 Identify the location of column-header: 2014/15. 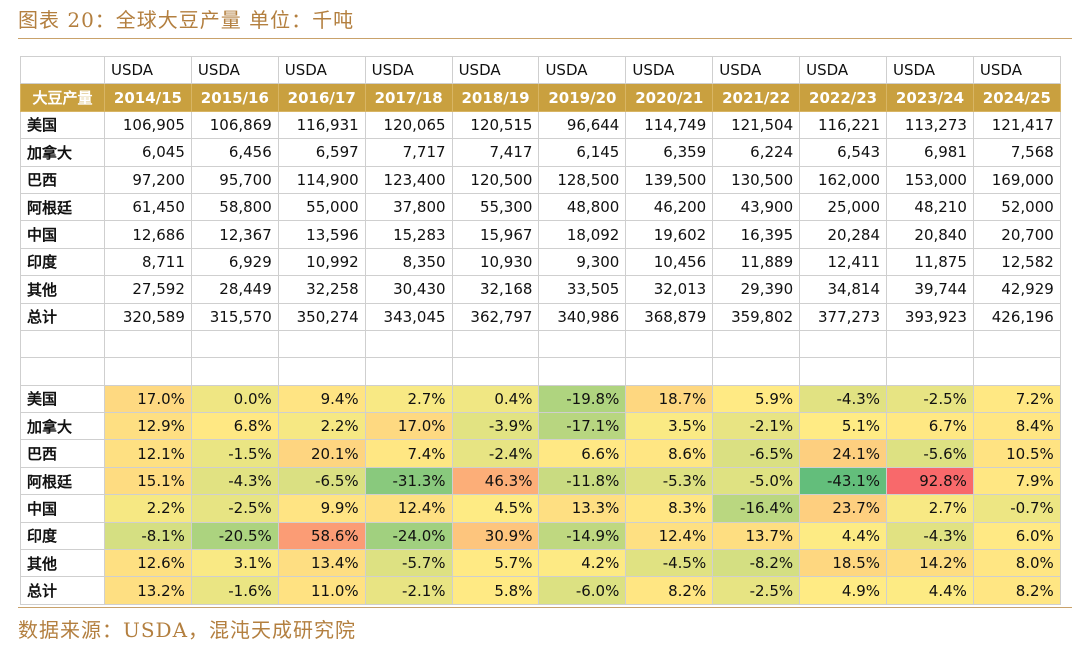
(148, 97).